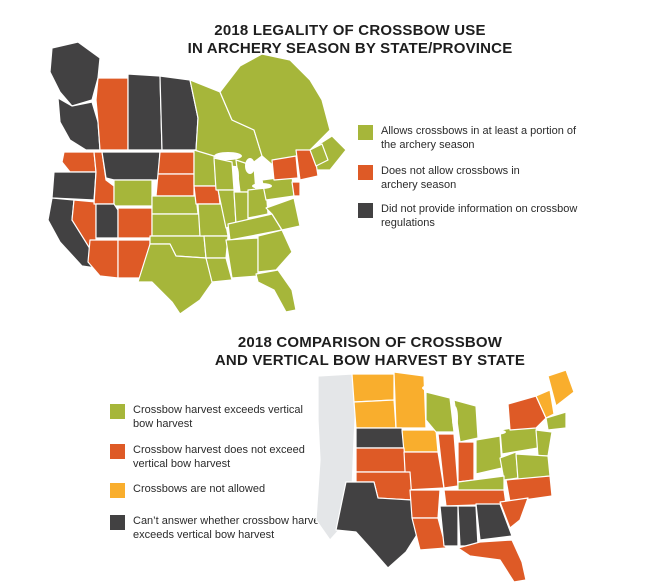 The height and width of the screenshot is (586, 659). I want to click on region-new-jersey, so click(296, 189).